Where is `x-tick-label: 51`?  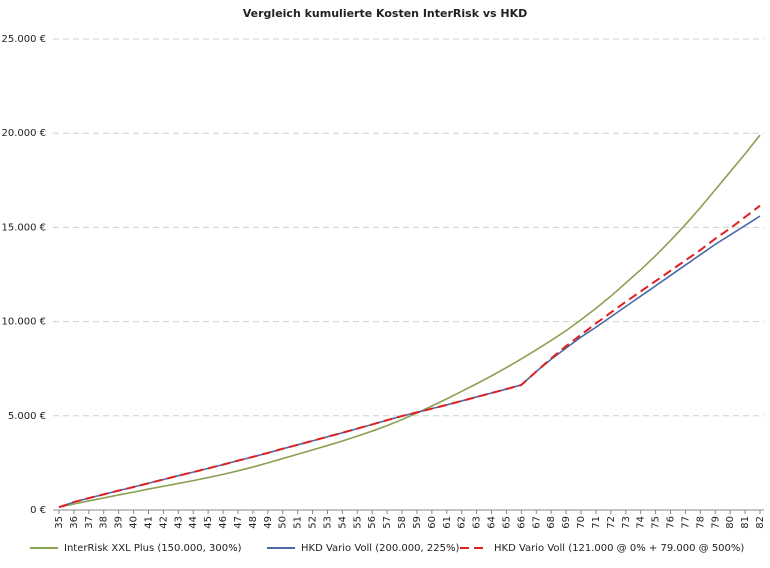
x-tick-label: 51 is located at coordinates (298, 522).